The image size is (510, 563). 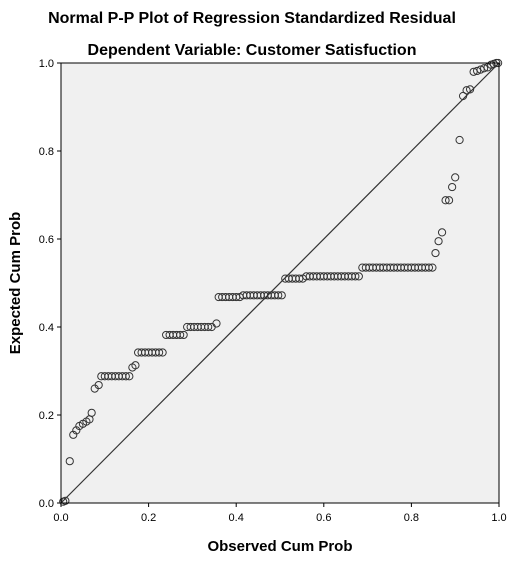 I want to click on x-axis-label: Observed Cum Prob, so click(x=279, y=546).